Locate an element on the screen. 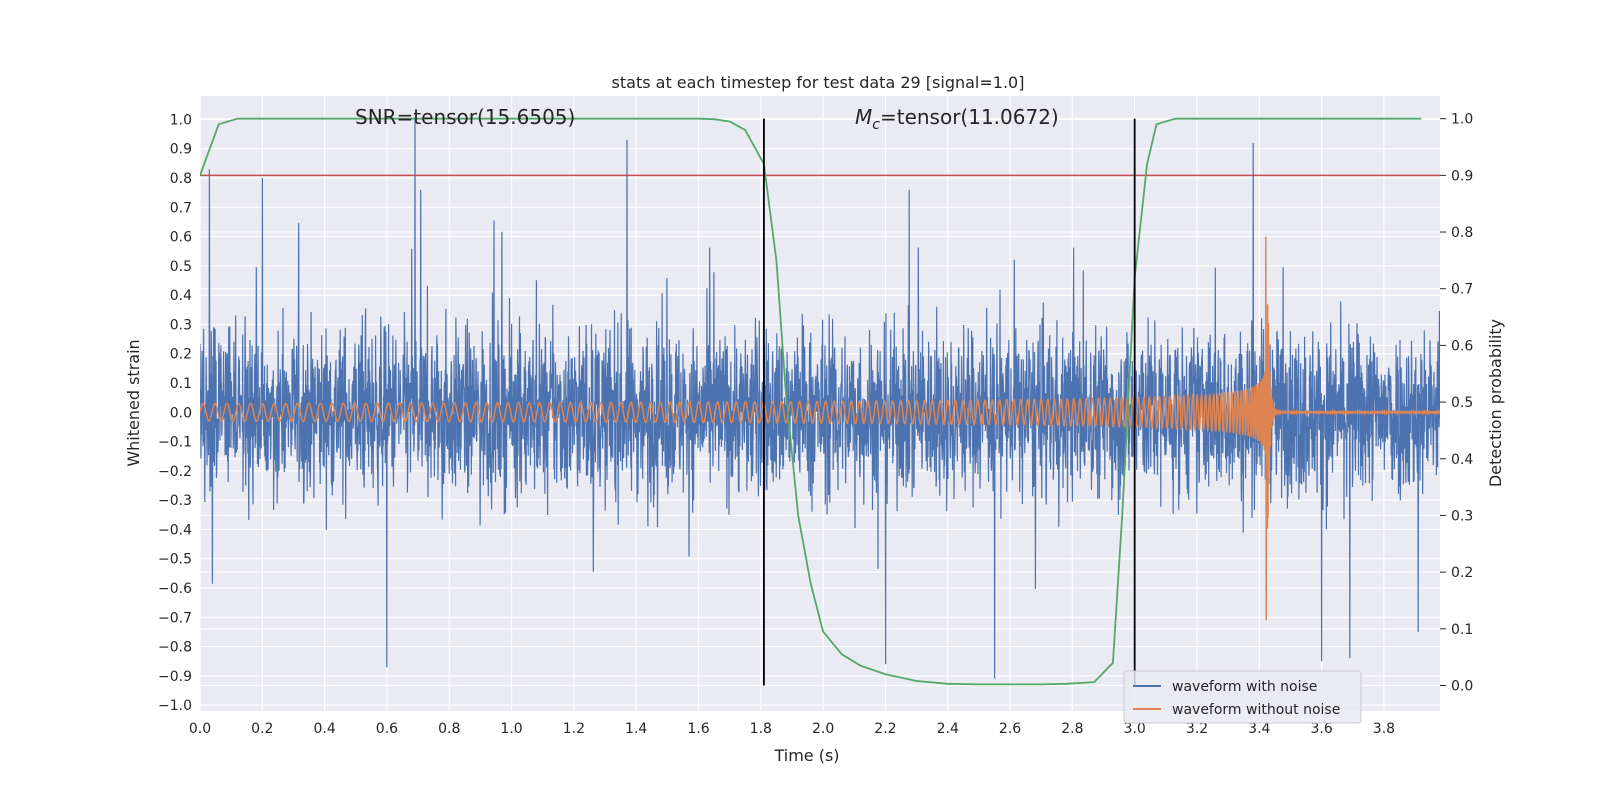  x-tick-label: 3.2 is located at coordinates (1197, 729).